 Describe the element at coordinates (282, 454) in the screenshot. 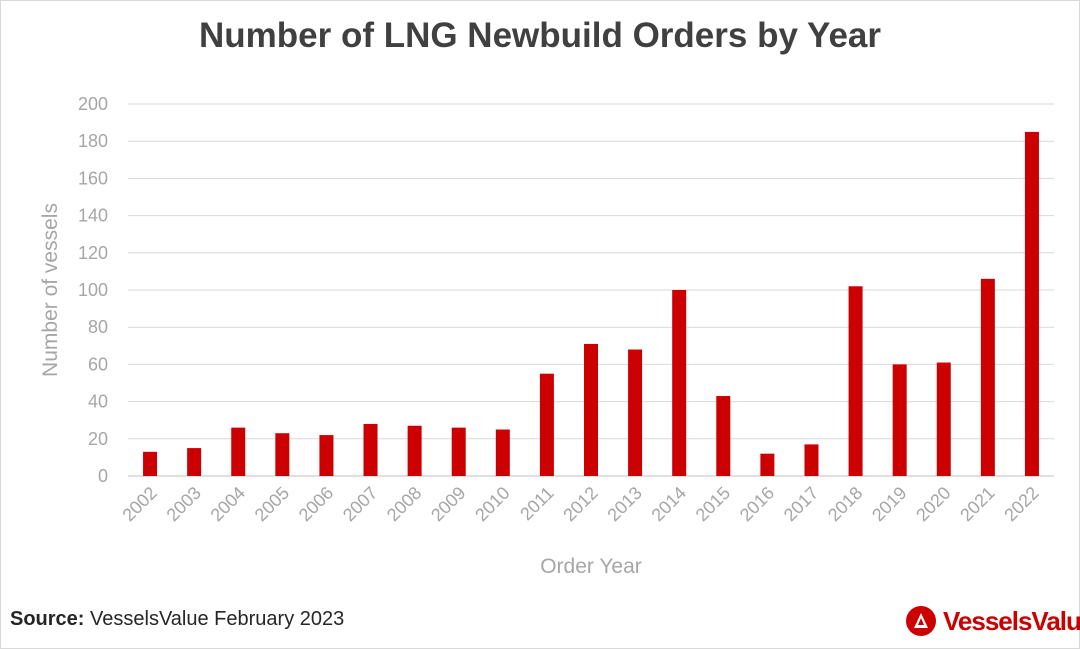

I see `bar-2005` at that location.